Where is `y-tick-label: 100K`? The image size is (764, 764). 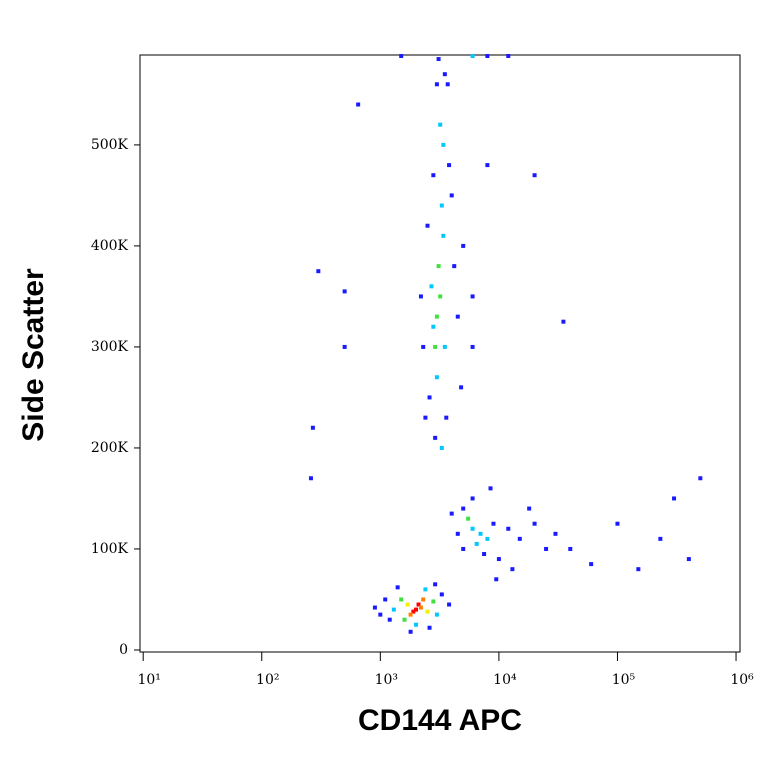 y-tick-label: 100K is located at coordinates (110, 549).